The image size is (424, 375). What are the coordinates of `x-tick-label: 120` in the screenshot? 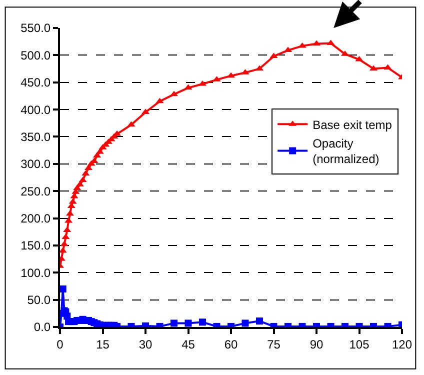 It's located at (402, 344).